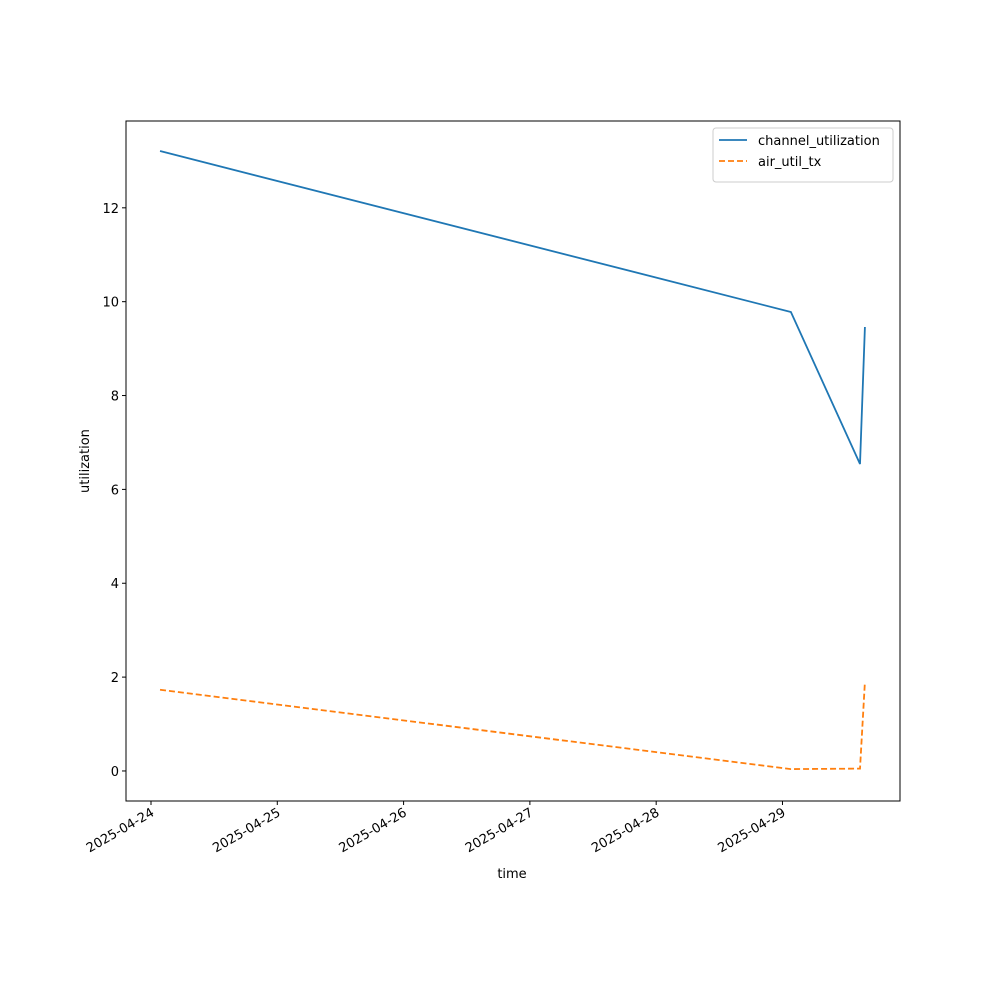 The height and width of the screenshot is (1004, 1000). I want to click on series-line, so click(512, 725).